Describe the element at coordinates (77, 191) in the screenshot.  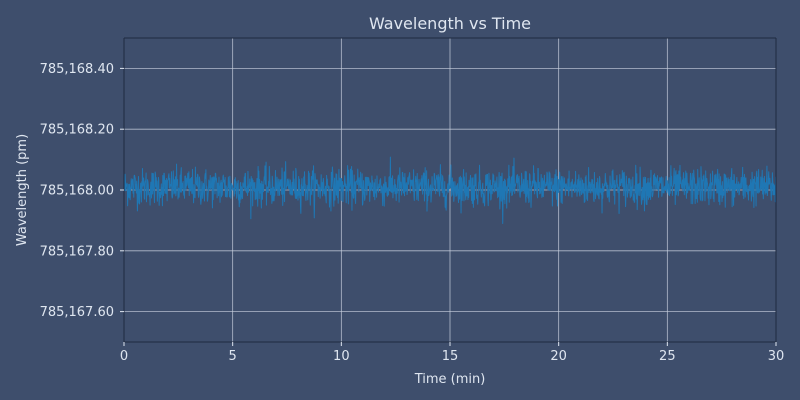
I see `y-tick-label: 785,168.00` at that location.